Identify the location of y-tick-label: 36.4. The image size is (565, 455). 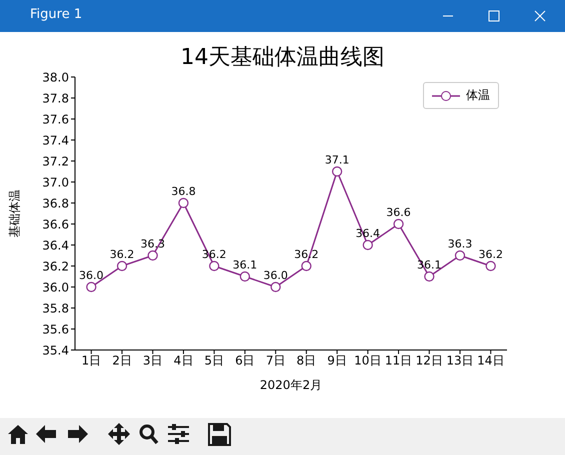
(55, 245).